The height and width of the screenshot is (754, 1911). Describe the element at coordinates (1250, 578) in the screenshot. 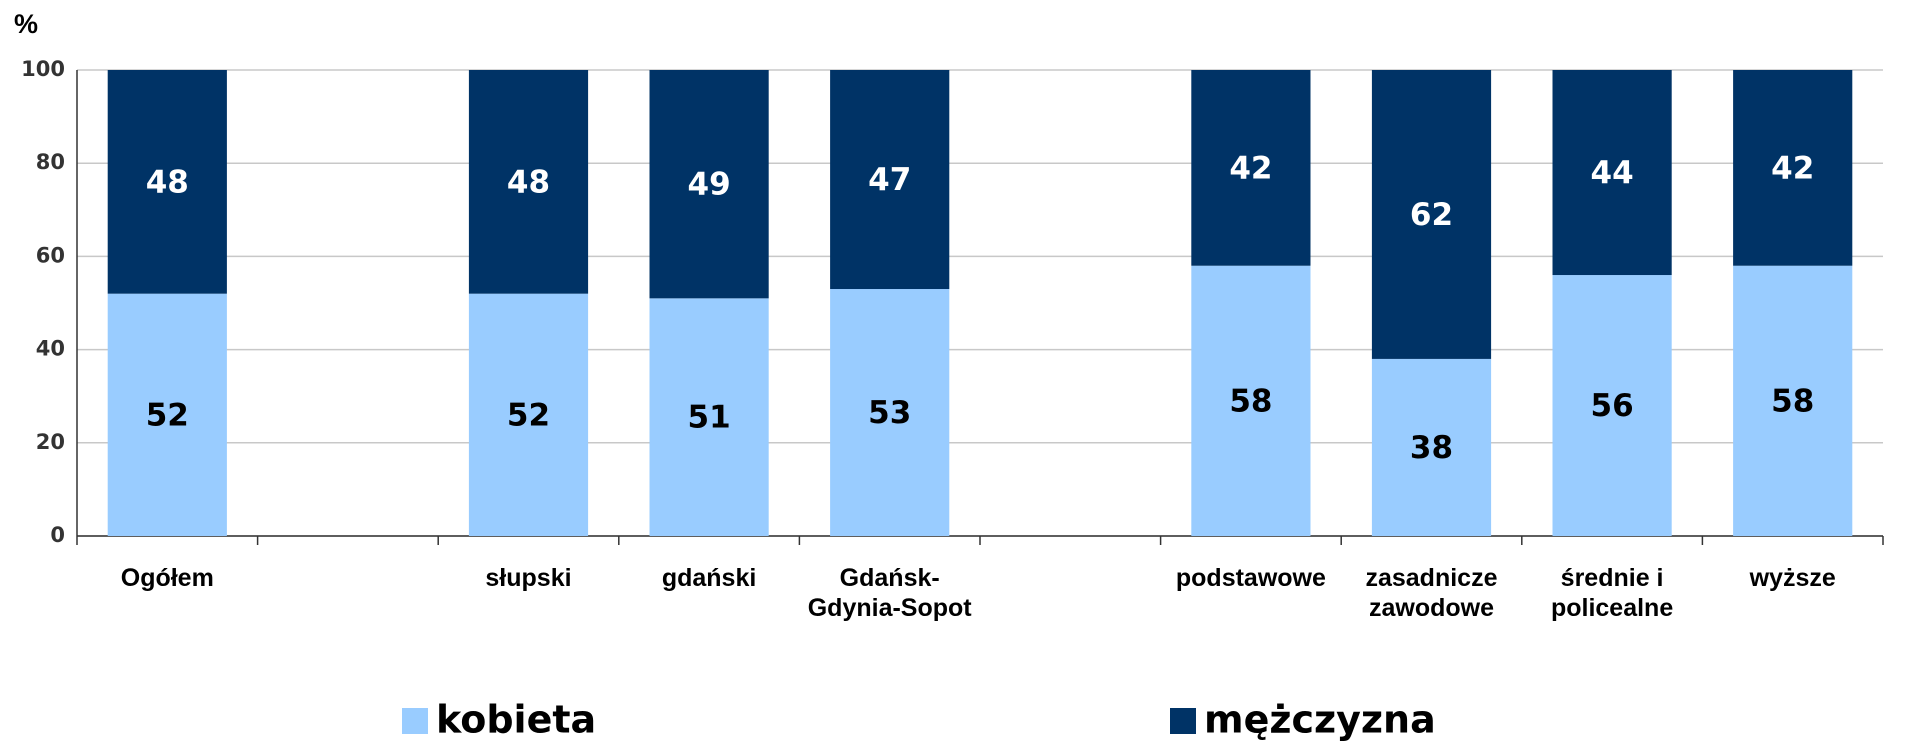

I see `x-tick-label: podstawowe` at that location.